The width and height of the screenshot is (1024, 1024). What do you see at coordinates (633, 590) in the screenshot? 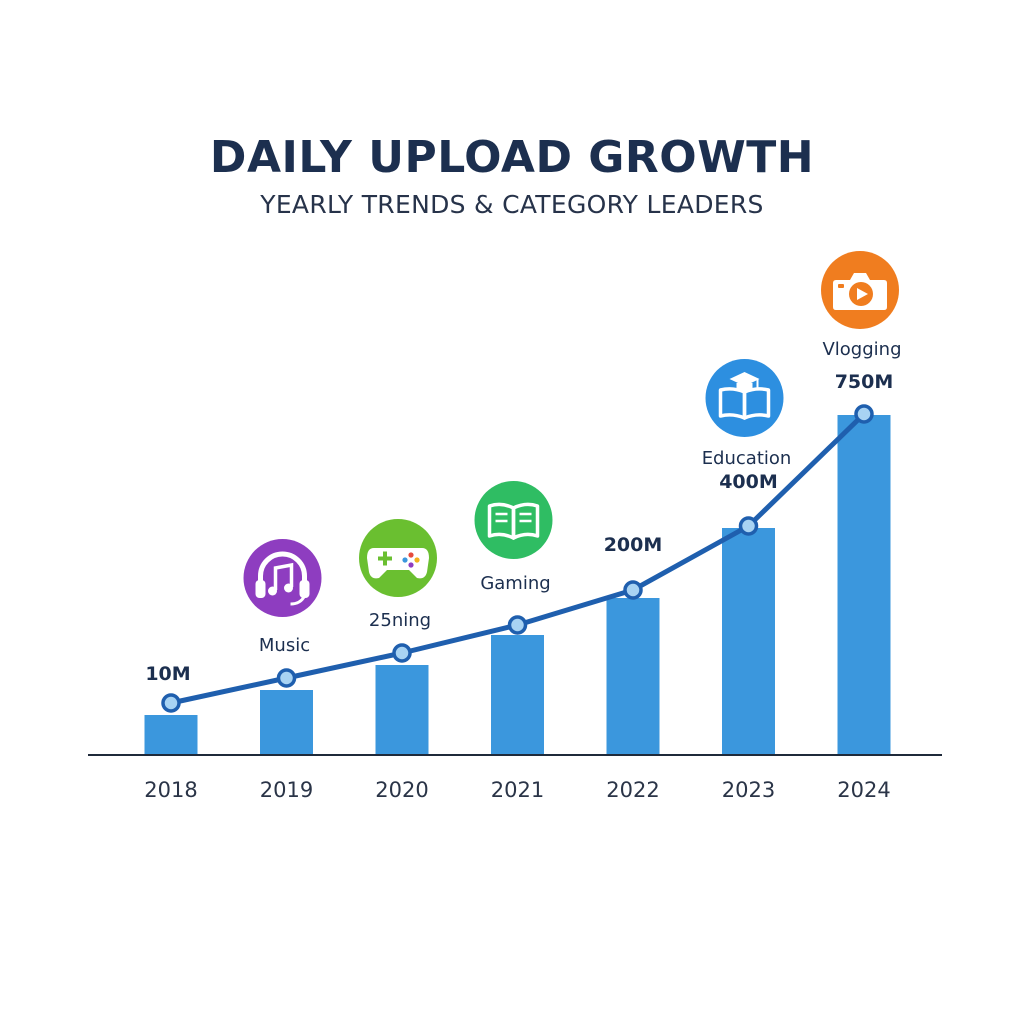
I see `trend-point-2022` at bounding box center [633, 590].